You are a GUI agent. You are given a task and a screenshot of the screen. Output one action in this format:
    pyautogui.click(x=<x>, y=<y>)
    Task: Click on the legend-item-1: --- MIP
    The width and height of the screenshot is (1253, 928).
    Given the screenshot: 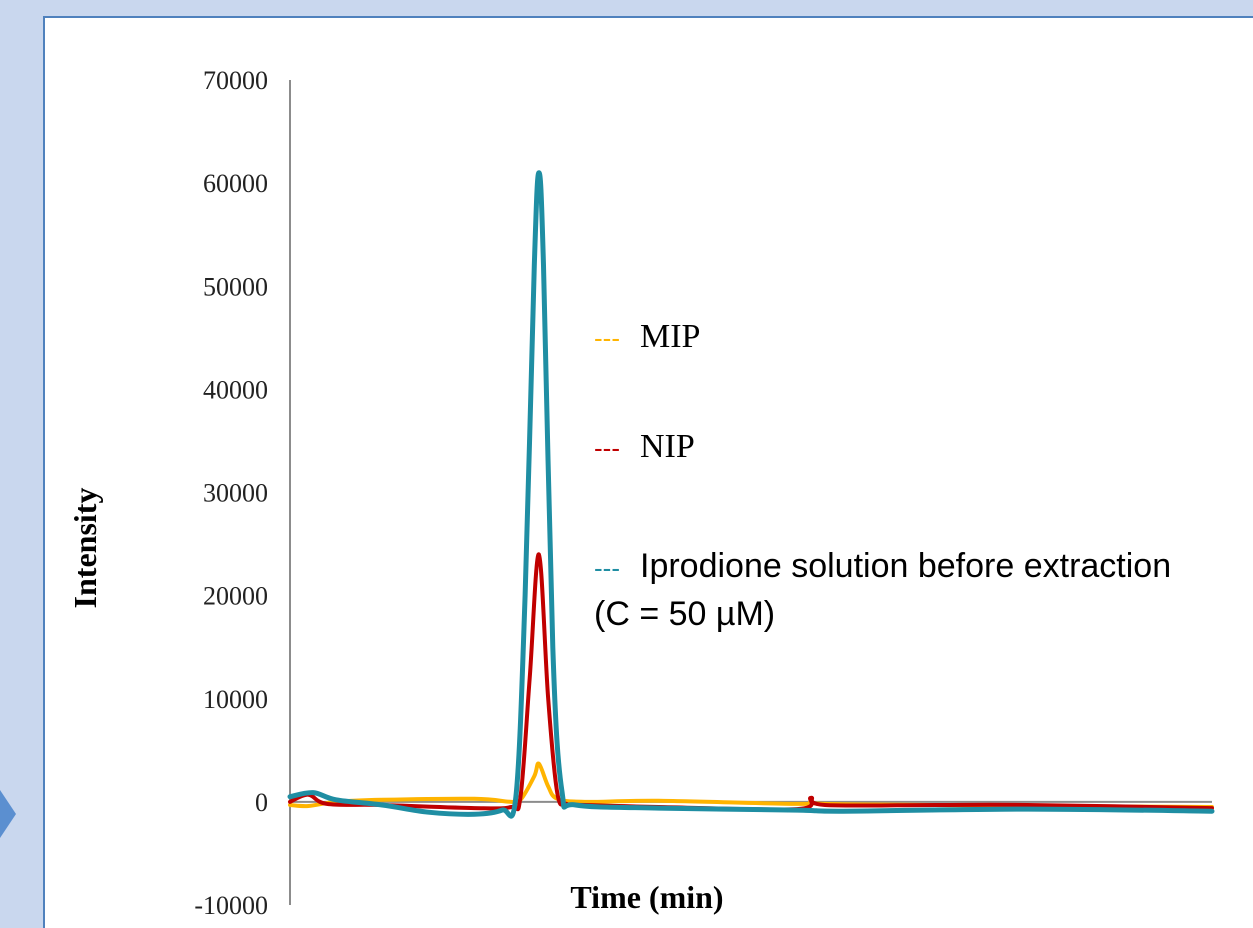 What is the action you would take?
    pyautogui.click(x=647, y=336)
    